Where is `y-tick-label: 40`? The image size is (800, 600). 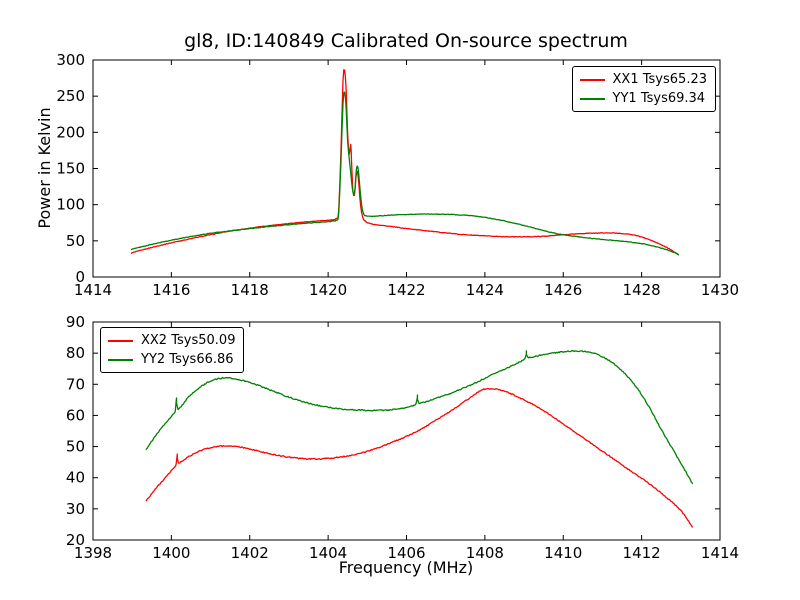 y-tick-label: 40 is located at coordinates (75, 478).